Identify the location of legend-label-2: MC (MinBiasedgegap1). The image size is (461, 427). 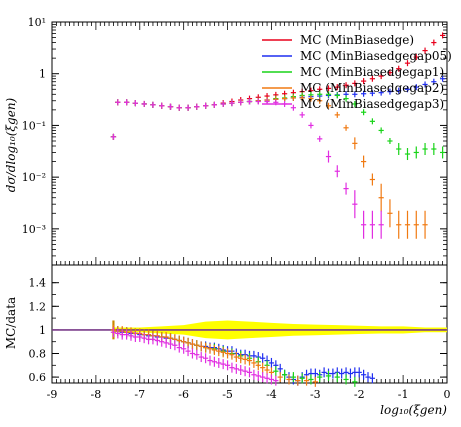
(372, 72).